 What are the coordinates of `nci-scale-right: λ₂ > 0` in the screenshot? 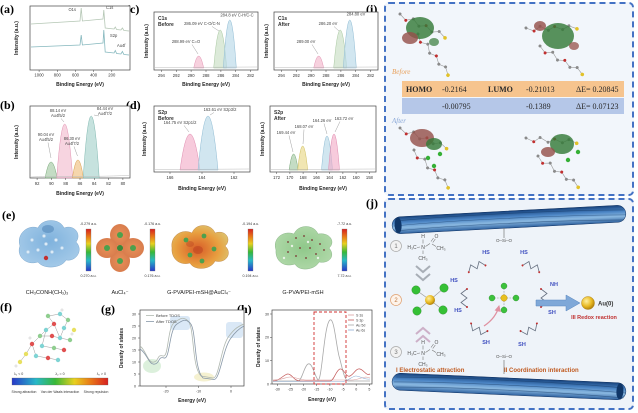 It's located at (101, 374).